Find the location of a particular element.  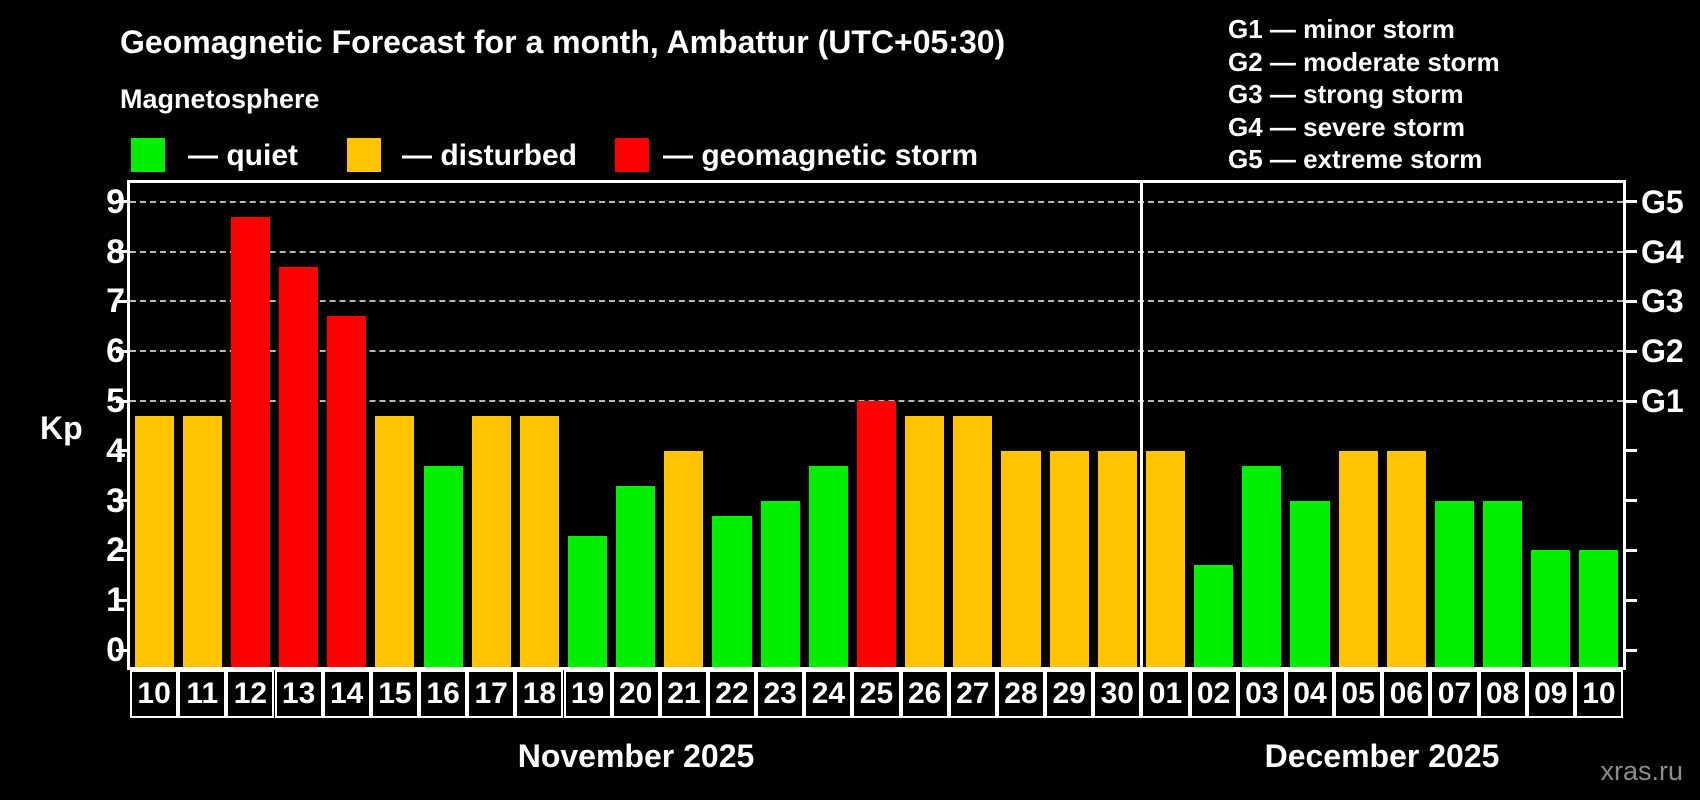

date-cell: 29 is located at coordinates (1069, 694).